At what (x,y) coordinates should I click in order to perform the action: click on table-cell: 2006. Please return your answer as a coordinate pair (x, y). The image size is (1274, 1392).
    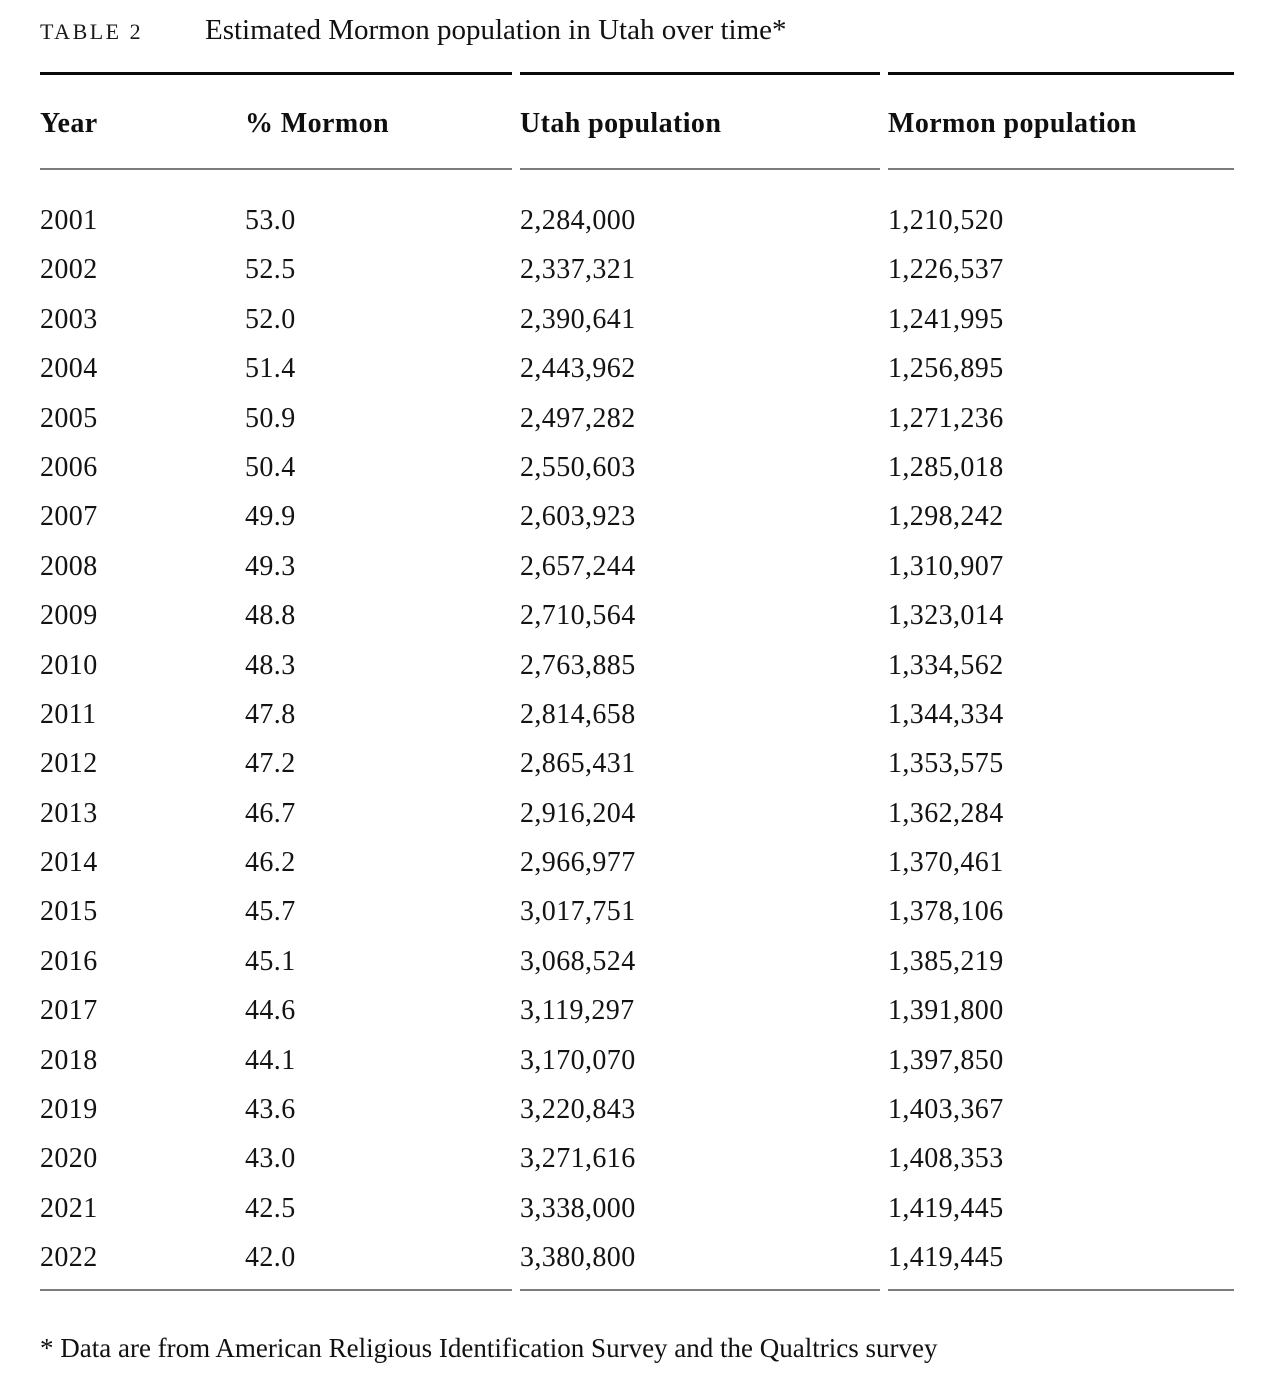
    Looking at the image, I should click on (69, 467).